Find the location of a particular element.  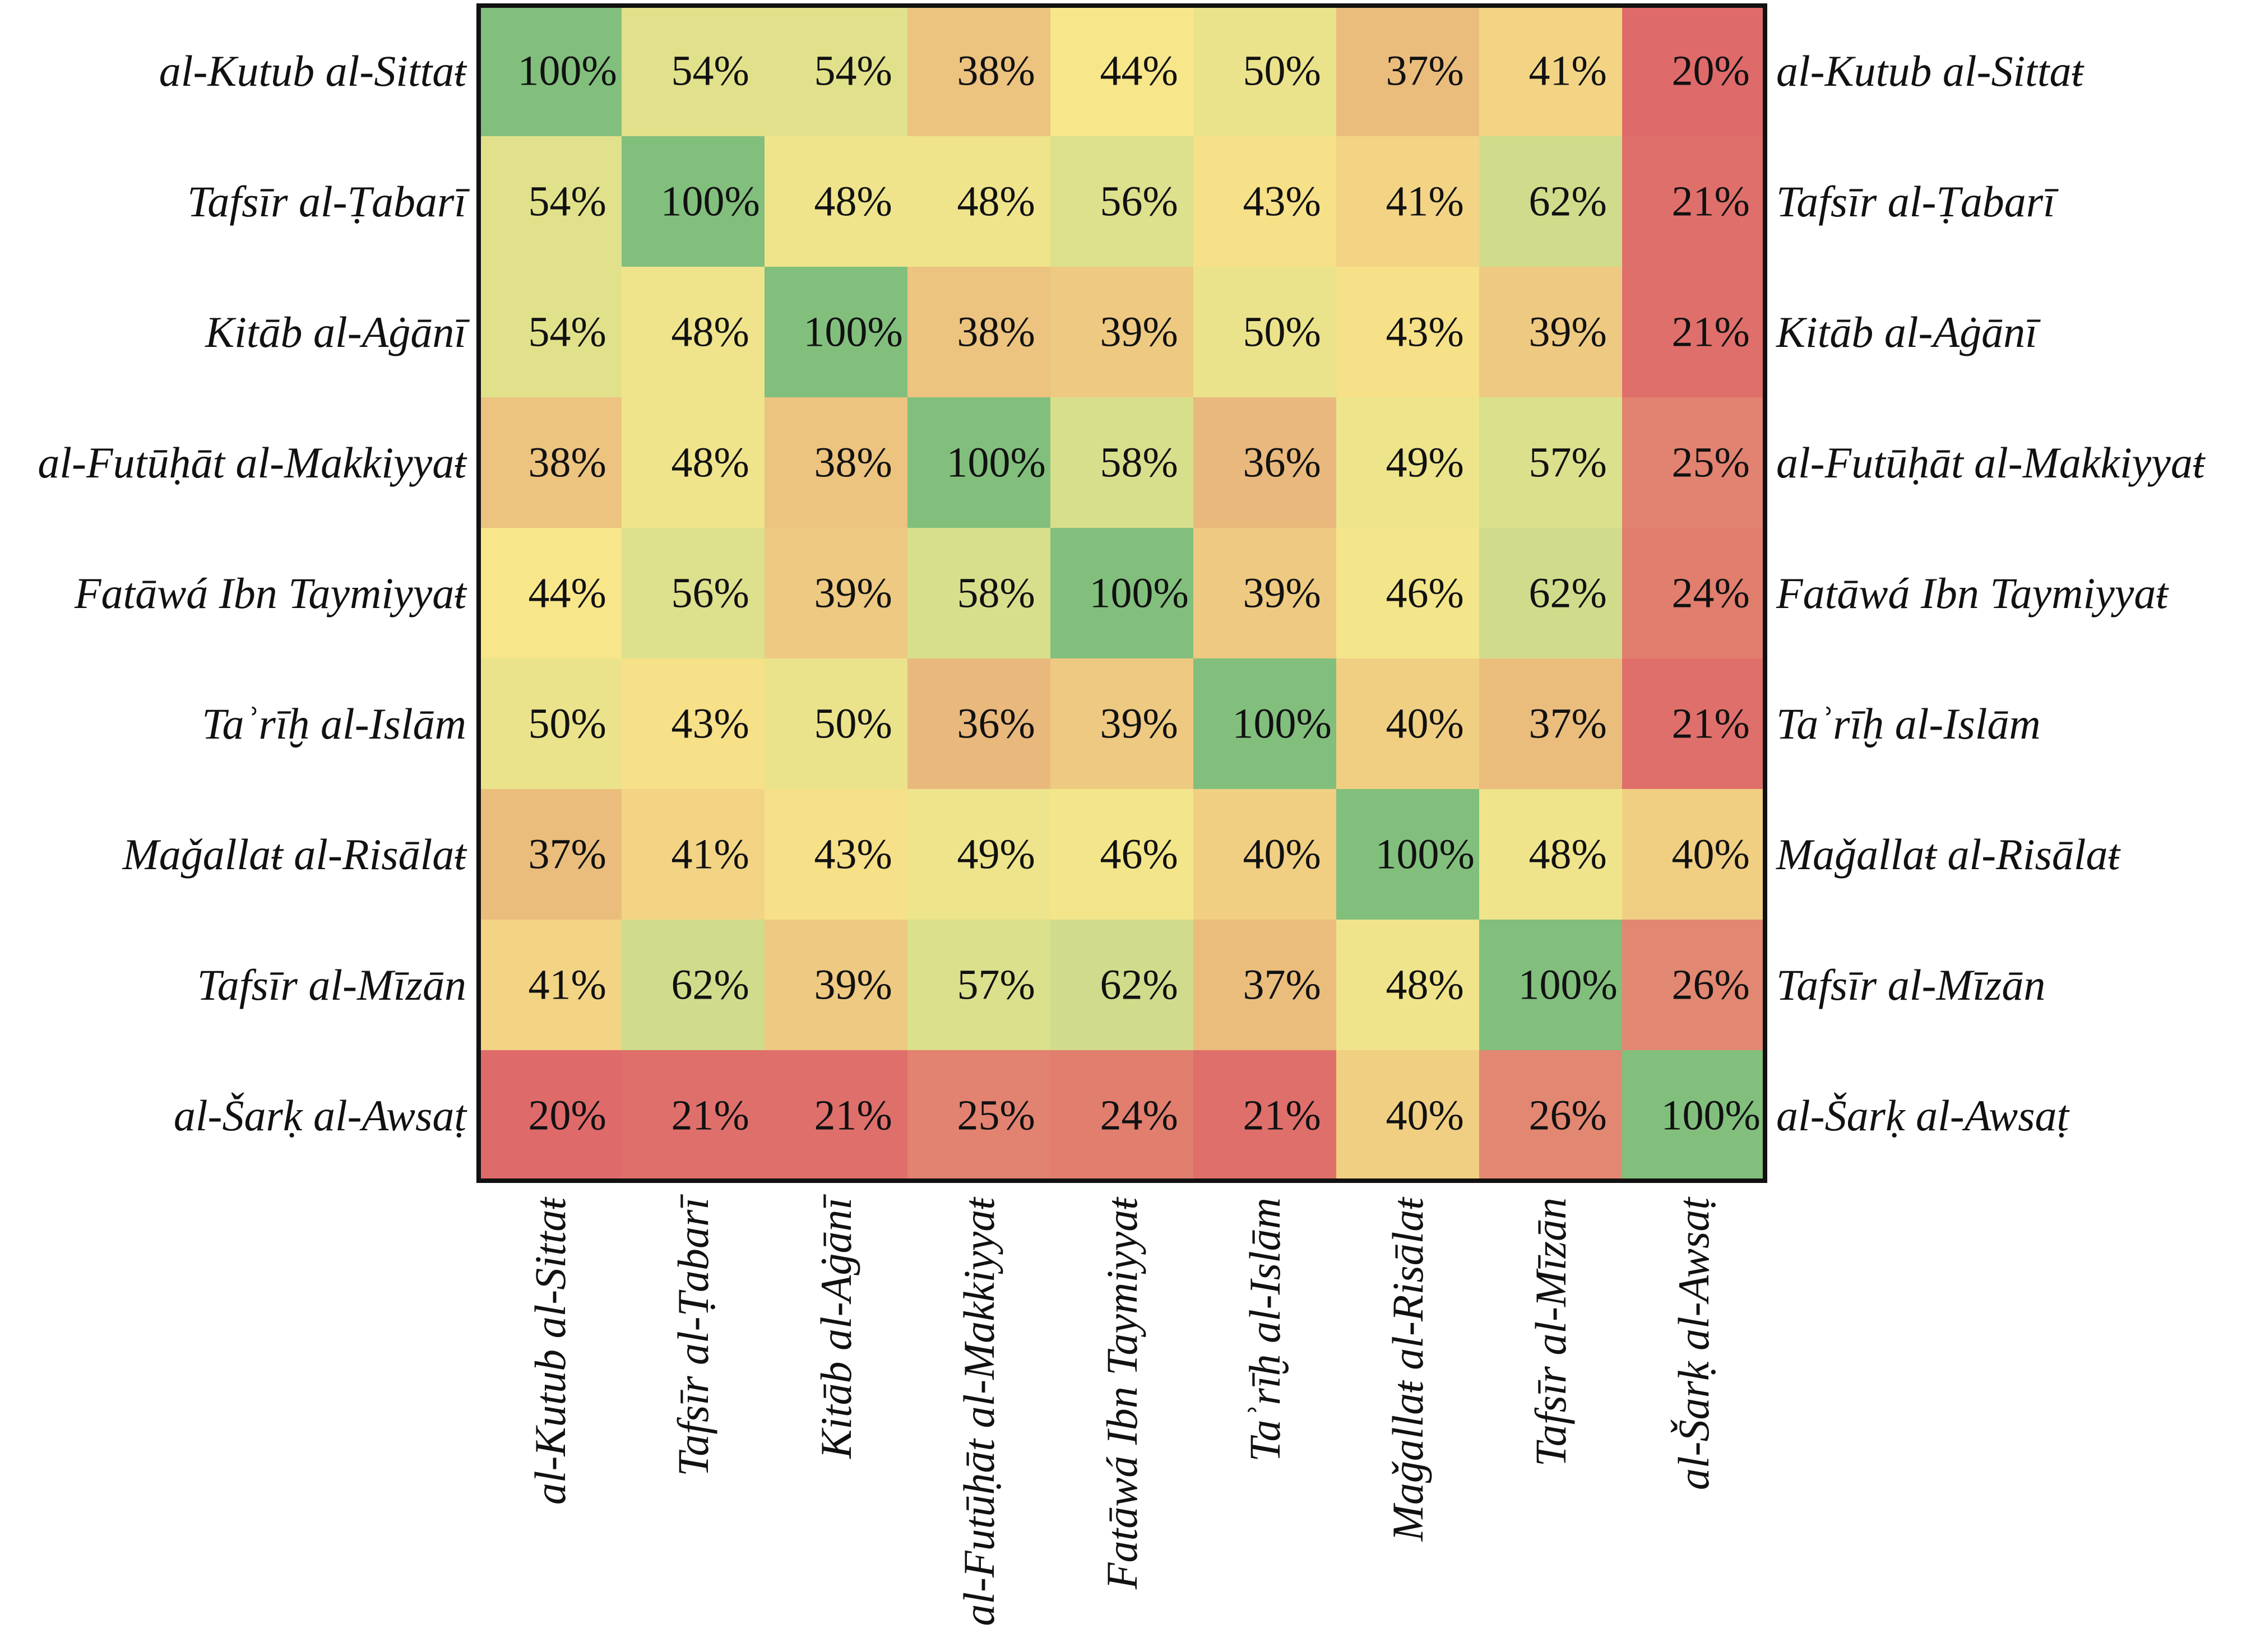

row-label-right: Taʾrīḫ al-Islām is located at coordinates (1908, 723).